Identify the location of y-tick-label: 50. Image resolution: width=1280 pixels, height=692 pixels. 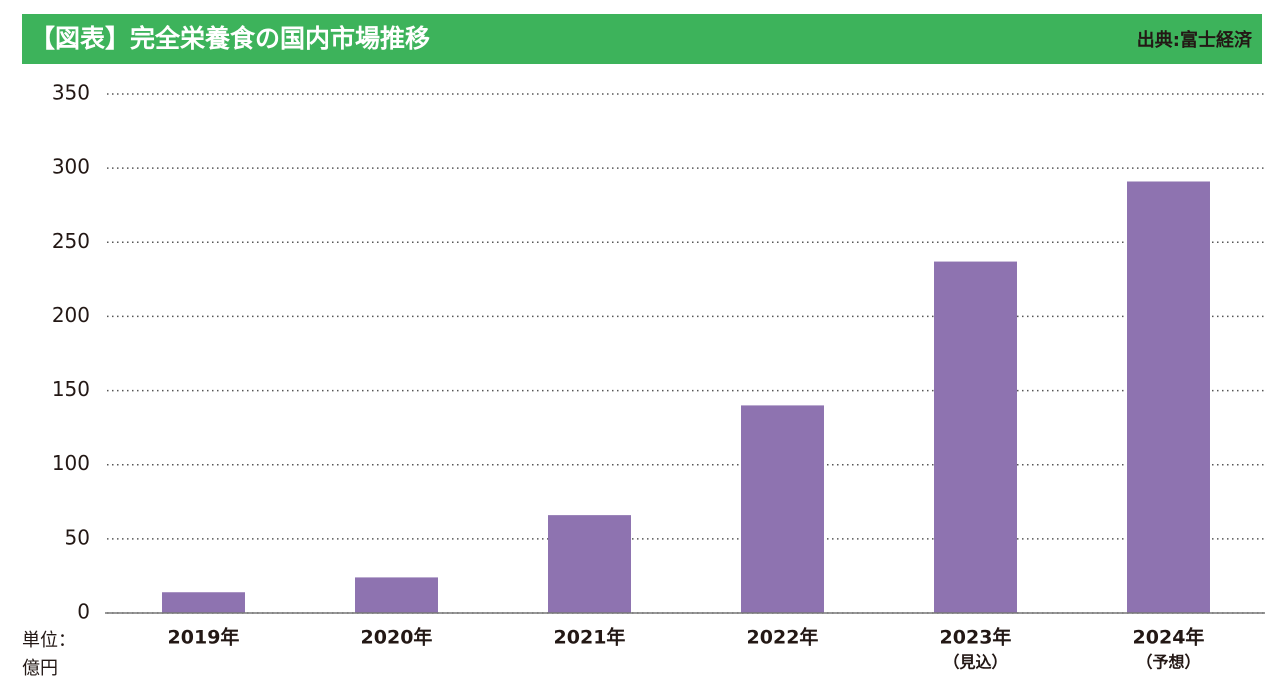
(77, 537).